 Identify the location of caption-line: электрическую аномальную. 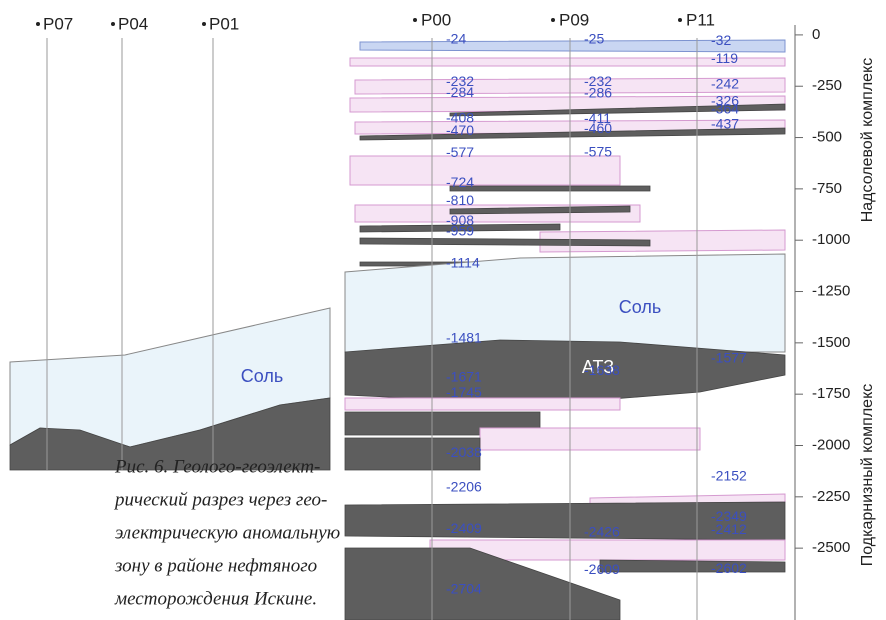
(227, 532).